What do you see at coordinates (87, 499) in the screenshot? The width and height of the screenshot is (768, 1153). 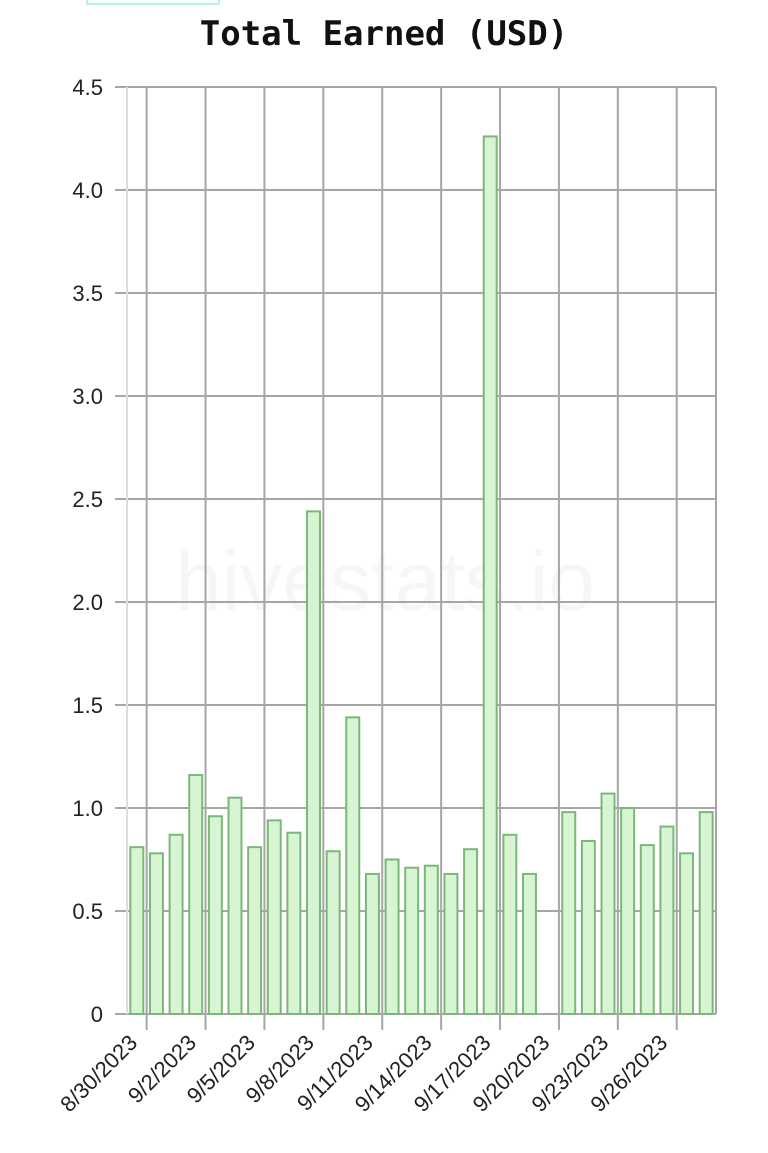 I see `y-tick-label: 2.5` at bounding box center [87, 499].